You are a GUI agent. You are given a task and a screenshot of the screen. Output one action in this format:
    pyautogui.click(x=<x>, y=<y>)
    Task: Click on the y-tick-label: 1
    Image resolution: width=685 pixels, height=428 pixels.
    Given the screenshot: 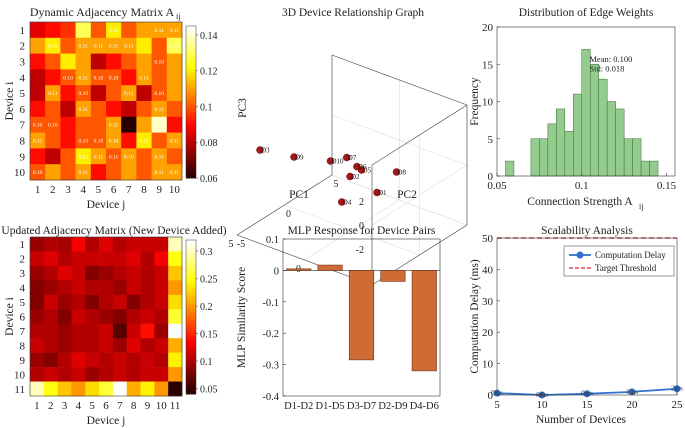 What is the action you would take?
    pyautogui.click(x=23, y=245)
    